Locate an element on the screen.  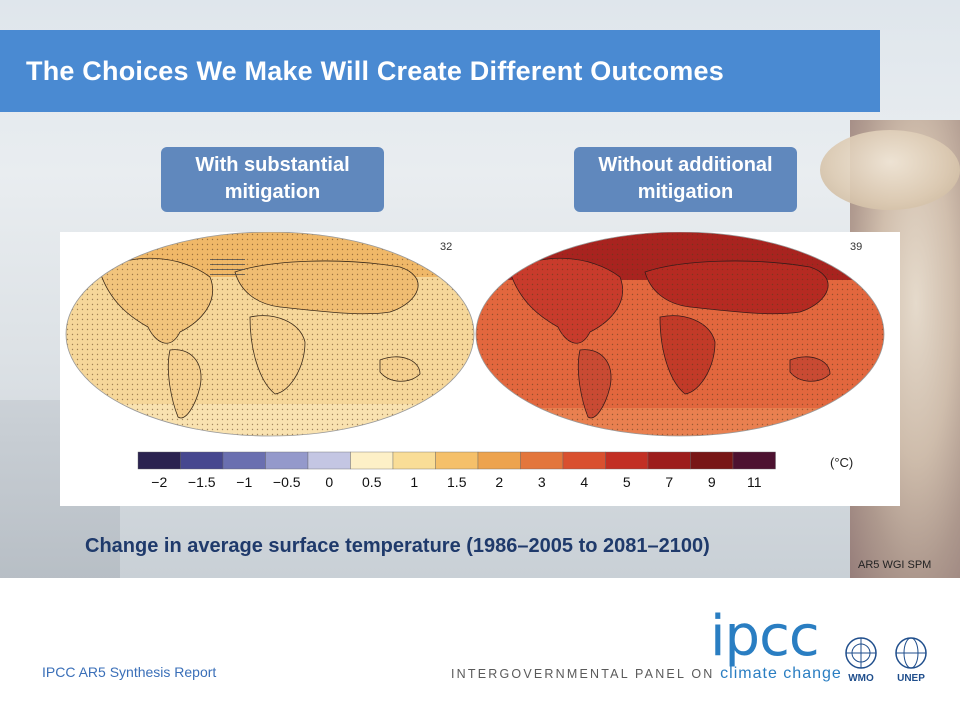
colorbar-tick-label: 9 is located at coordinates (712, 482).